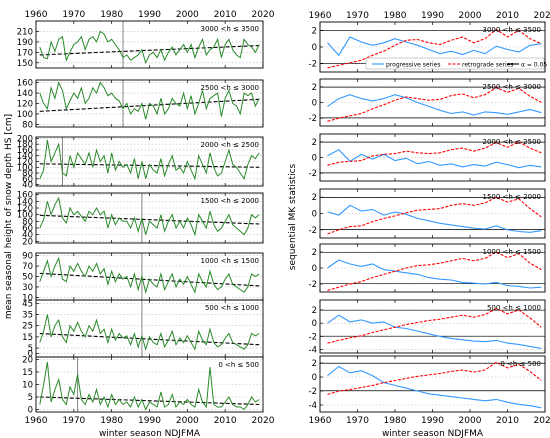 The image size is (550, 438). I want to click on mk-bottom-x-tick-label: 2020, so click(542, 421).